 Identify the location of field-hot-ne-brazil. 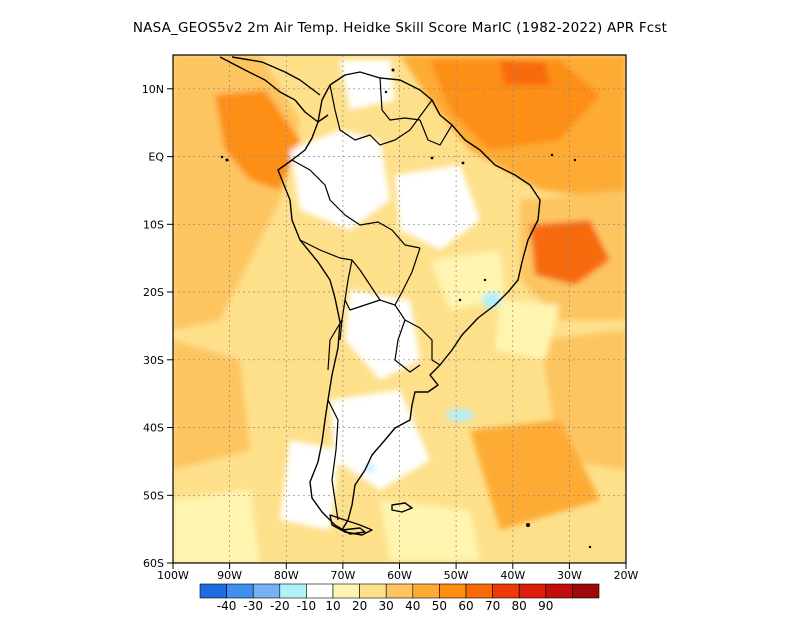
(570, 252).